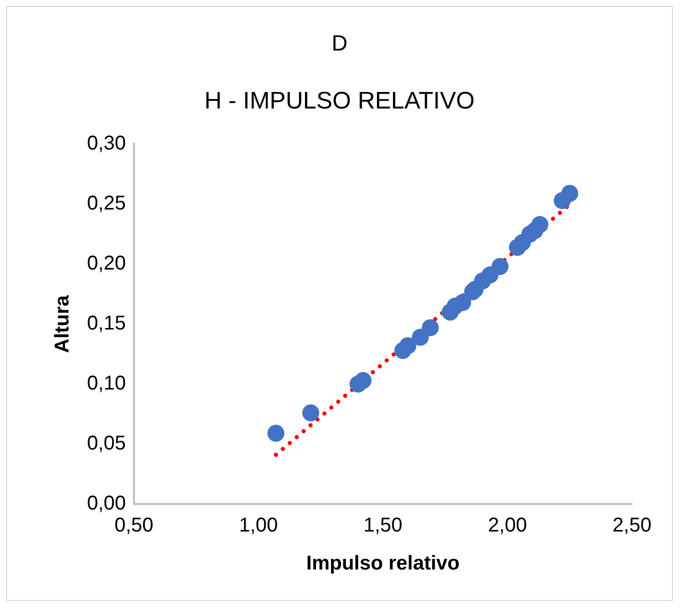 The height and width of the screenshot is (609, 681). Describe the element at coordinates (106, 323) in the screenshot. I see `y-tick-label: 0,15` at that location.